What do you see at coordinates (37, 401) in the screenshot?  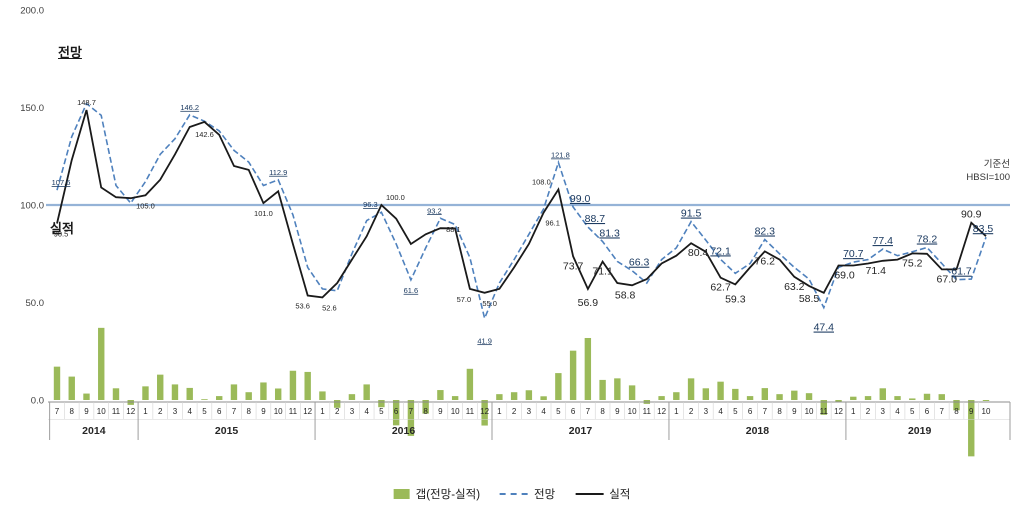 I see `y-axis-tick-label: 0.0` at bounding box center [37, 401].